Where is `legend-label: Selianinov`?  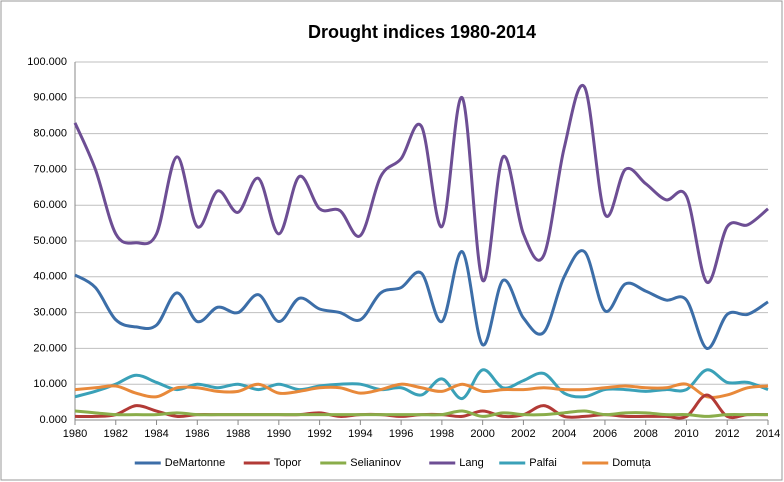
legend-label: Selianinov is located at coordinates (375, 463).